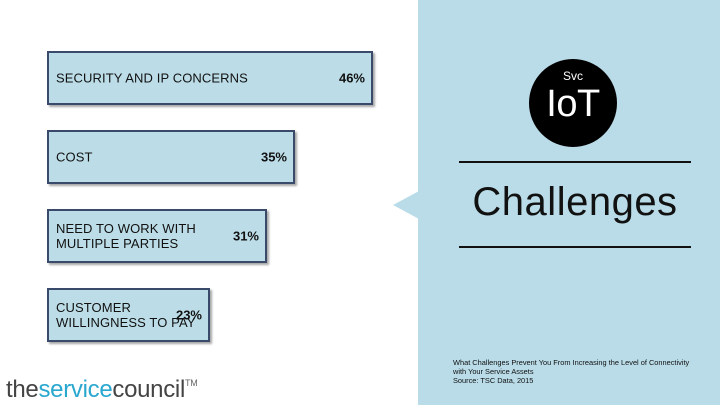 The height and width of the screenshot is (405, 720). What do you see at coordinates (493, 380) in the screenshot?
I see `source-citation: Source: TSC Data, 2015` at bounding box center [493, 380].